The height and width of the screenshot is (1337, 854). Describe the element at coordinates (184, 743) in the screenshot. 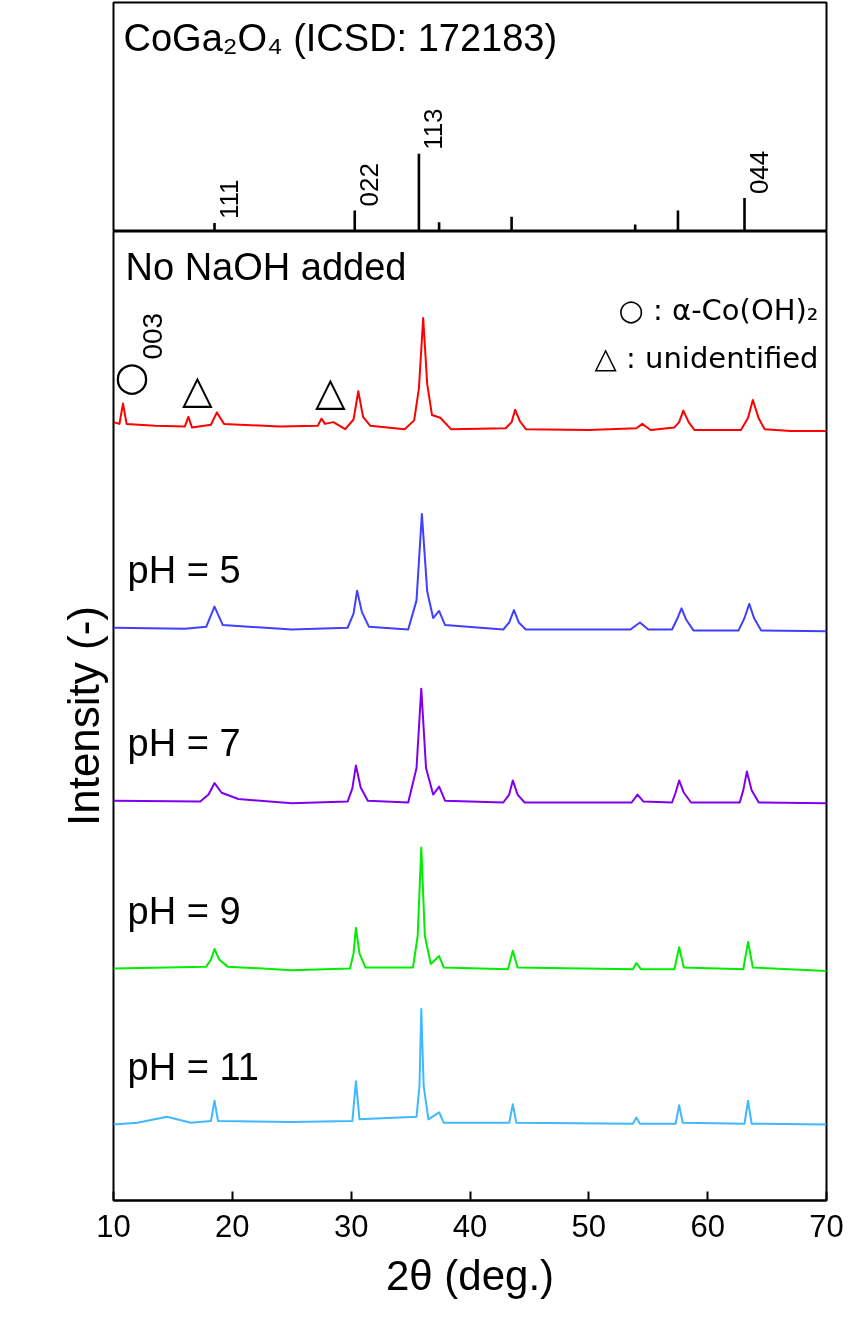

I see `series-label: pH = 7` at that location.